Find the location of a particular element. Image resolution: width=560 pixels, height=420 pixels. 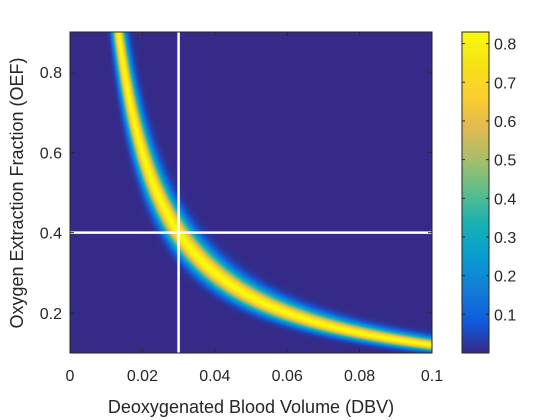

colorbar-tick-label: 0.8 is located at coordinates (505, 45).